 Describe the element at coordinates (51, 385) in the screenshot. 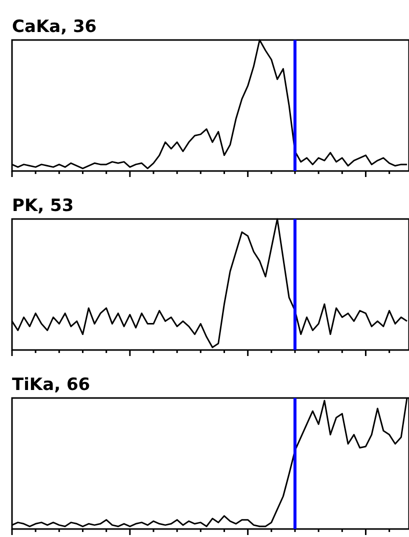

I see `chart-title: TiKa, 66` at that location.